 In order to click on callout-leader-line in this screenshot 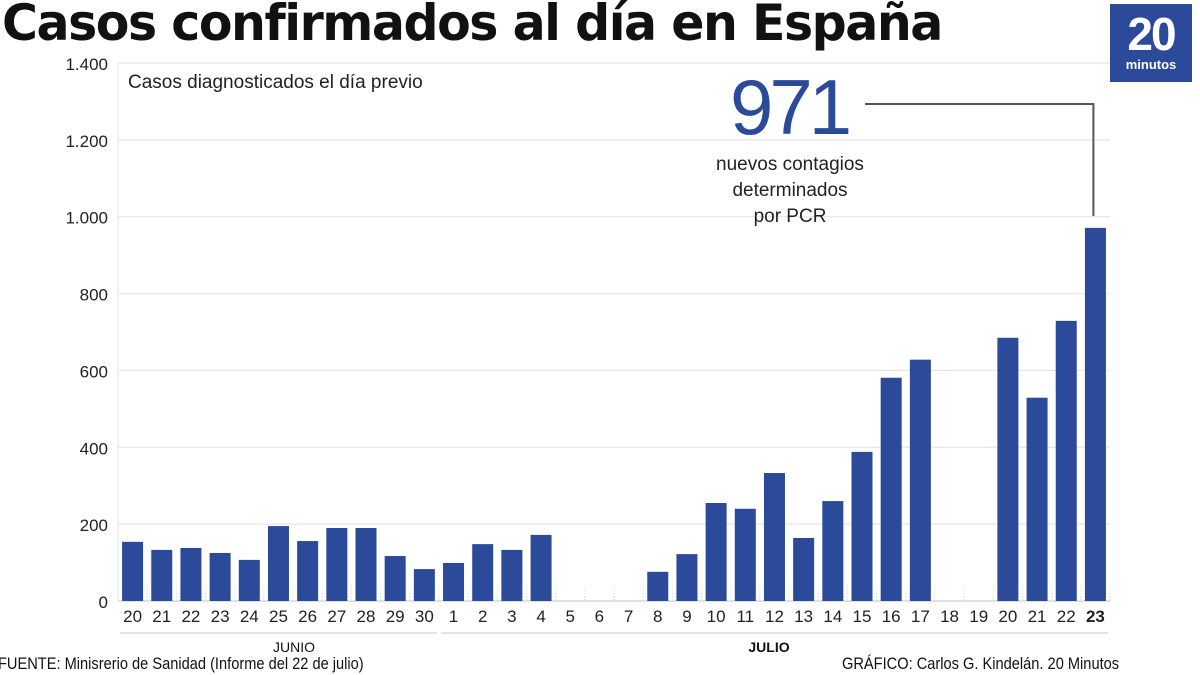, I will do `click(980, 159)`.